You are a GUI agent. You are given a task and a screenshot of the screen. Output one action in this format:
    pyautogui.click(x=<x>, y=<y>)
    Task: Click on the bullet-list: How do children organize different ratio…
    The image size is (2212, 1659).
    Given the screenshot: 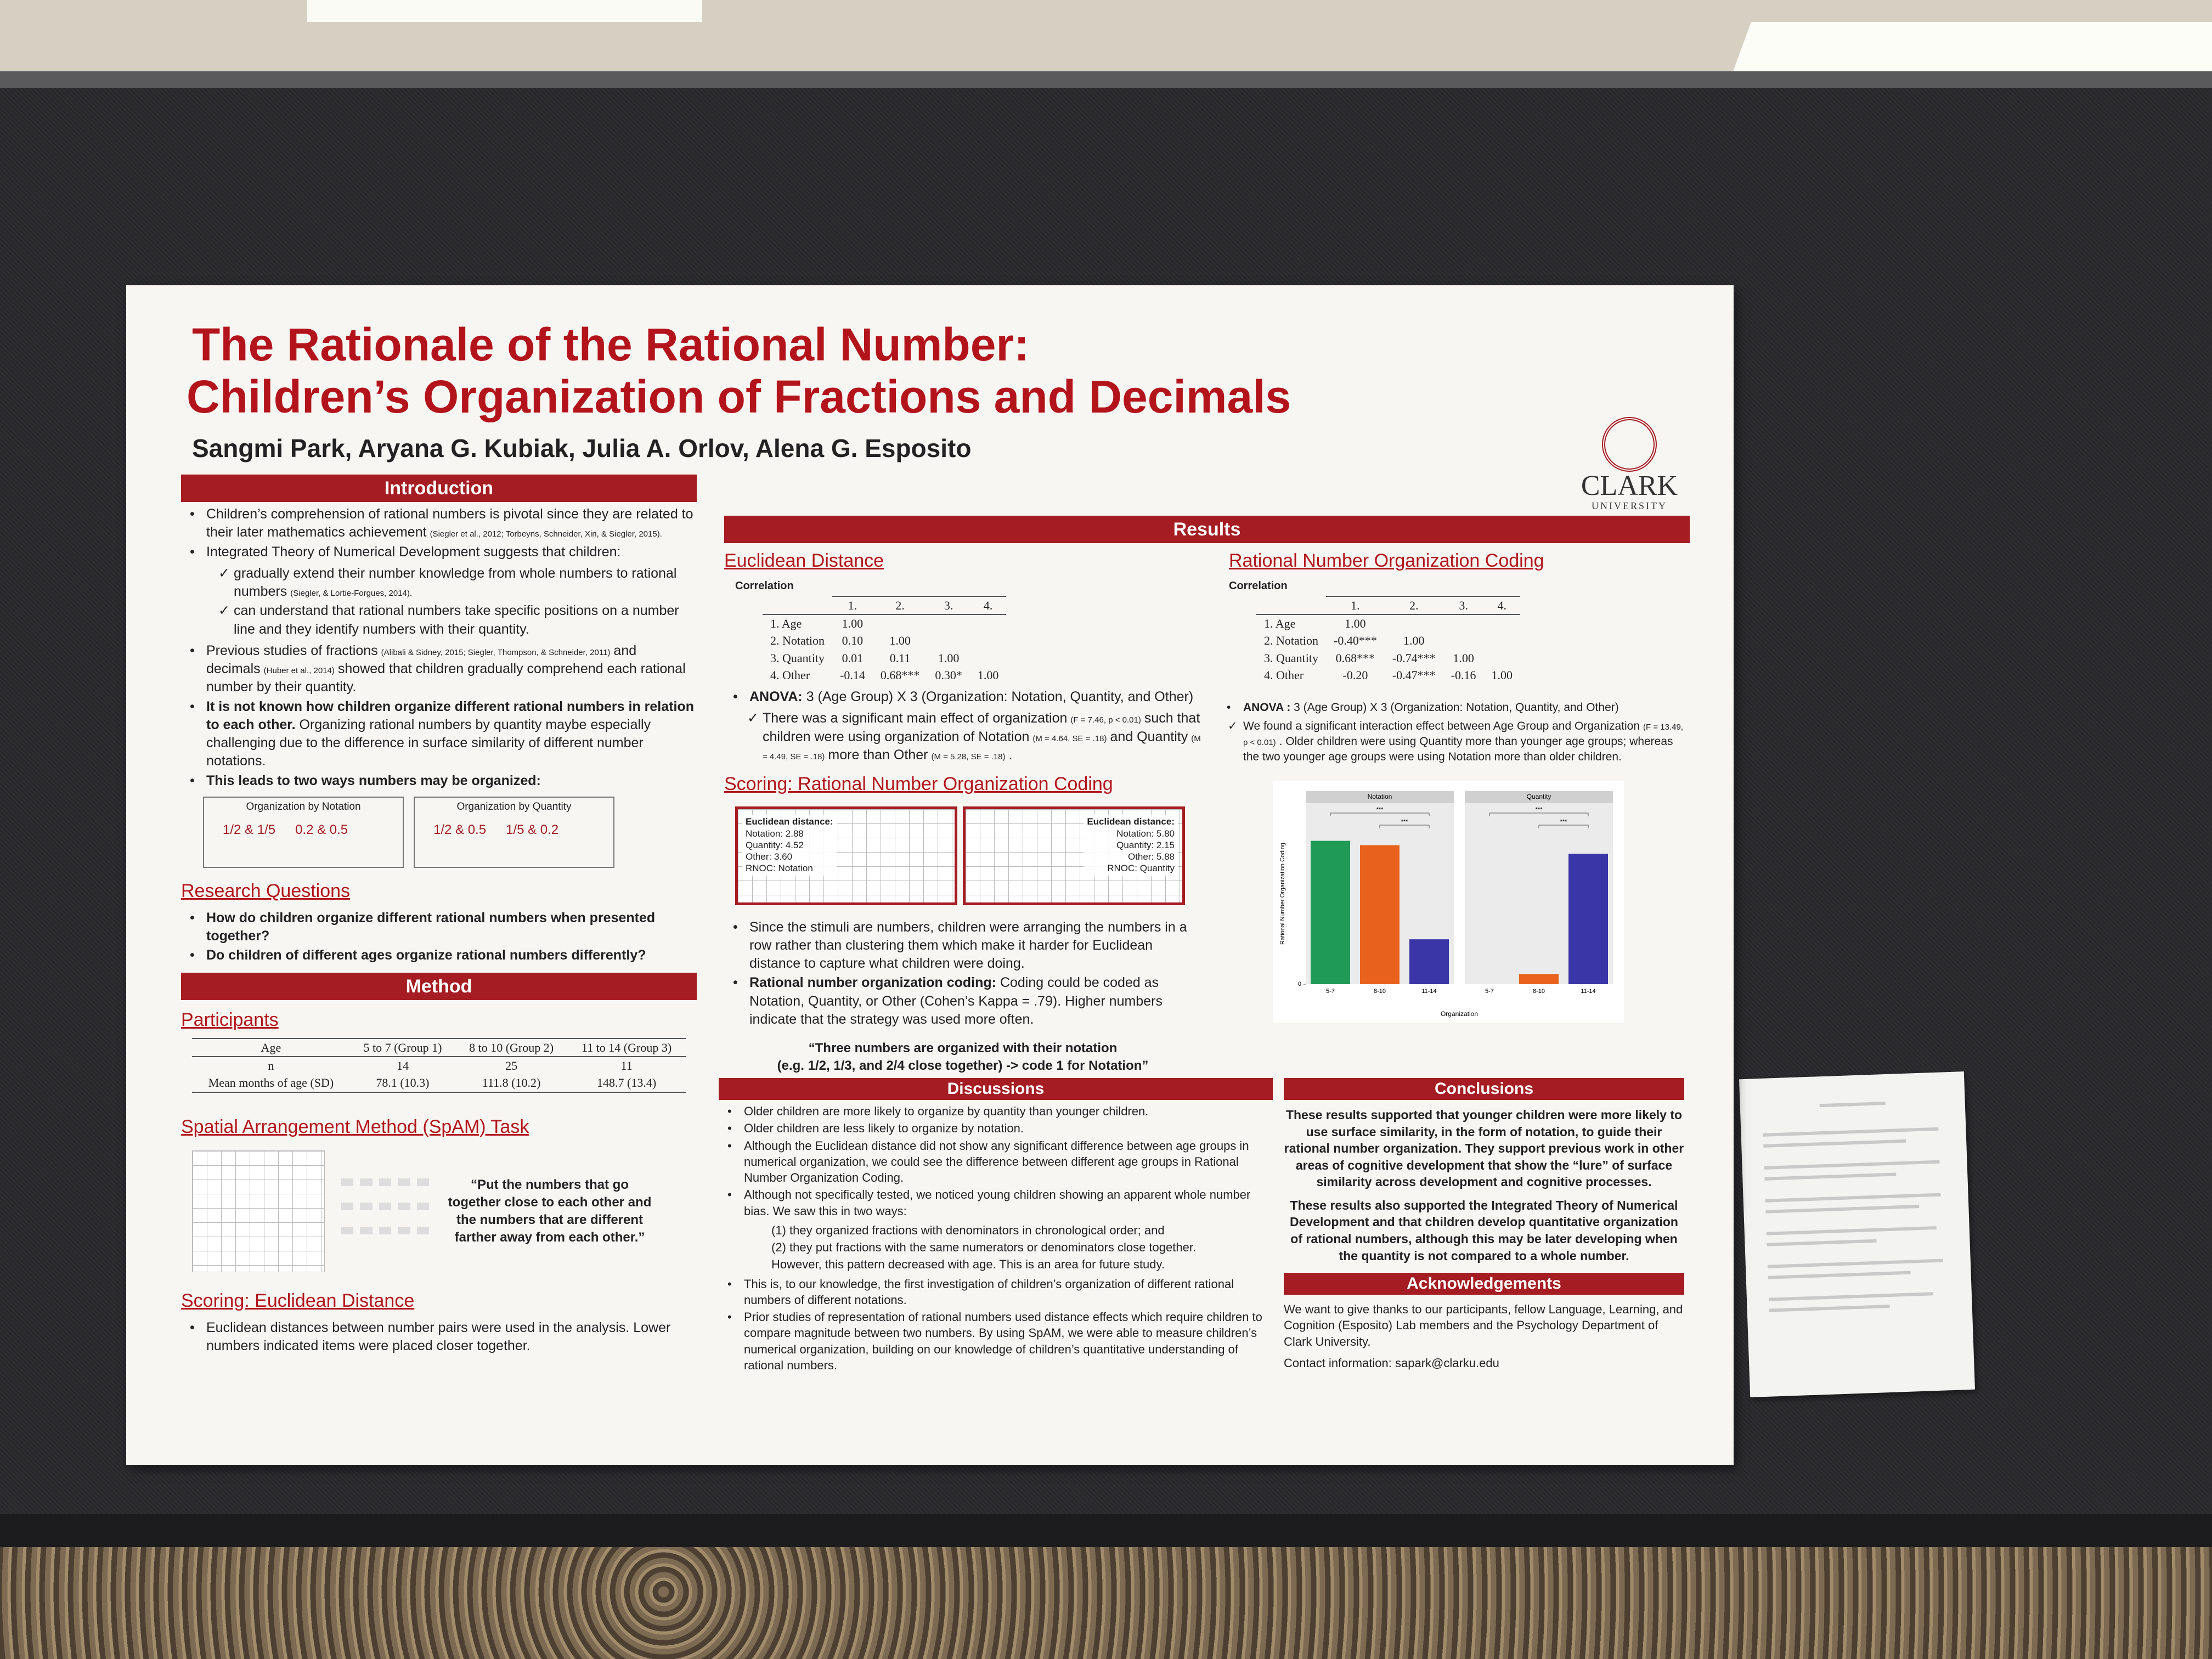 What is the action you would take?
    pyautogui.click(x=439, y=937)
    